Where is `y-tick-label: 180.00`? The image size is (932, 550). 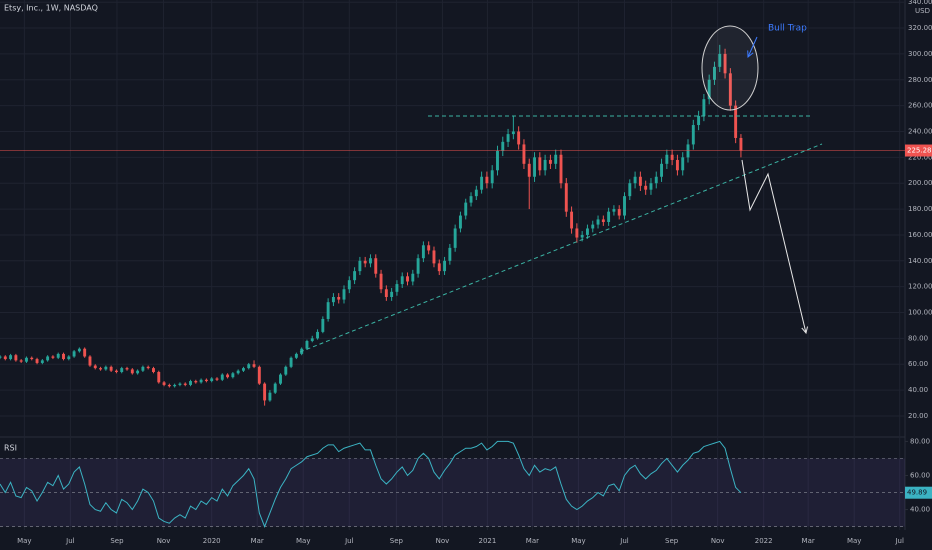
y-tick-label: 180.00 is located at coordinates (920, 209).